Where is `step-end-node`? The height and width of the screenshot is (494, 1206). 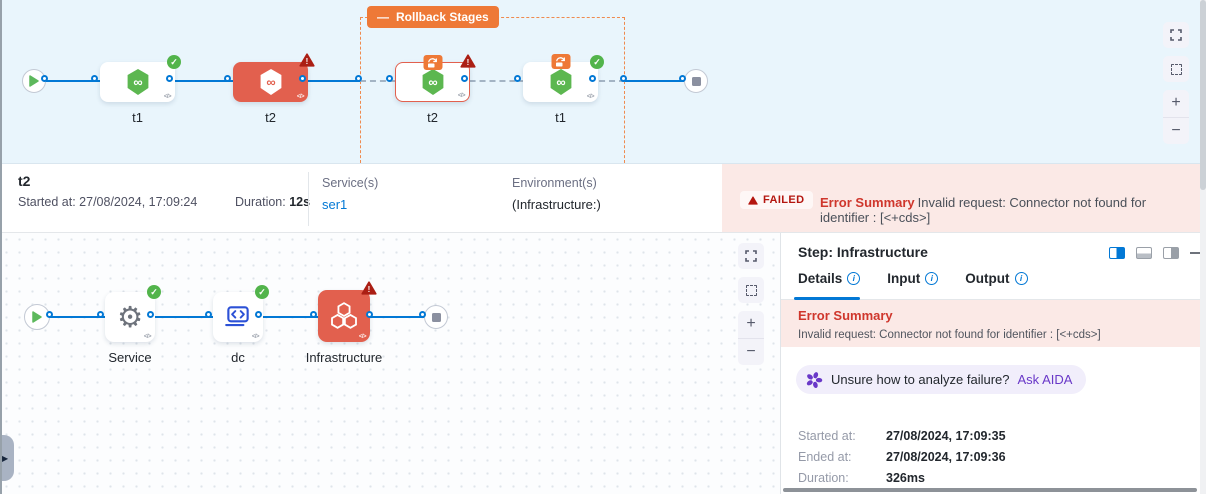 step-end-node is located at coordinates (436, 317).